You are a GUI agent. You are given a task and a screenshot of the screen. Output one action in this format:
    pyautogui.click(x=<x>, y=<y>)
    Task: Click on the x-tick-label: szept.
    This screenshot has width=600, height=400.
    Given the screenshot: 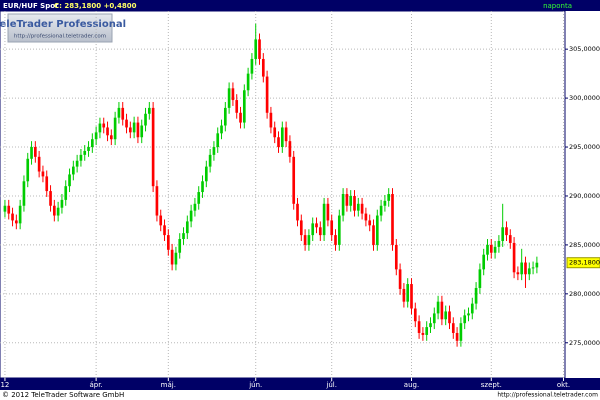 What is the action you would take?
    pyautogui.click(x=491, y=385)
    